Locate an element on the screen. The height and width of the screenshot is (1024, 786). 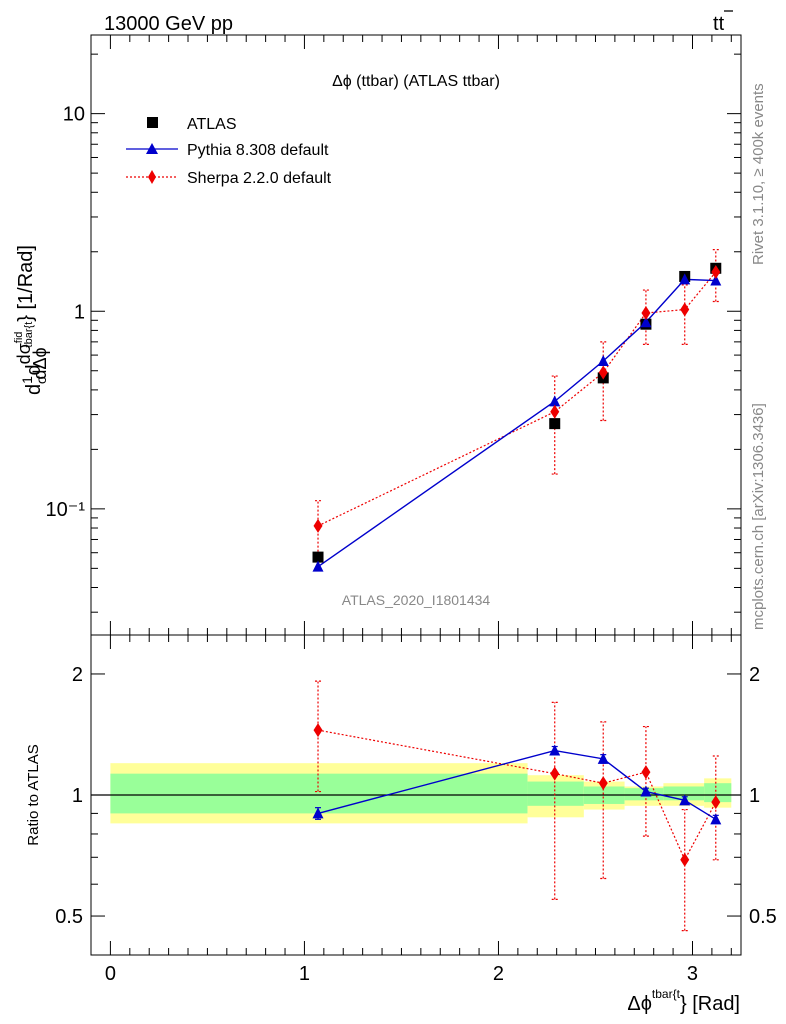
ratio-sherpa-line is located at coordinates (517, 795).